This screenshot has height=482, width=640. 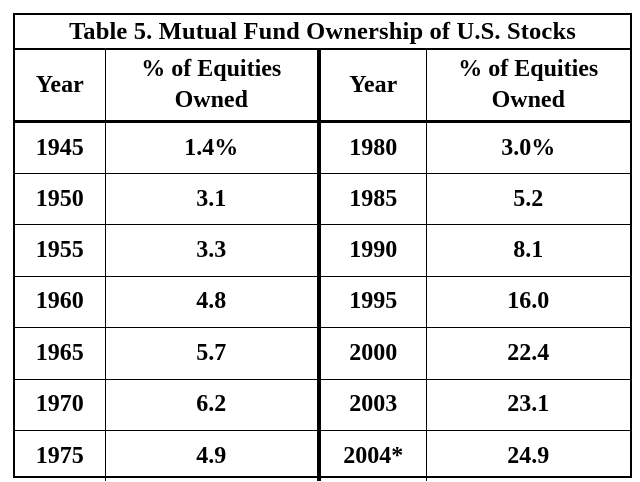 What do you see at coordinates (527, 250) in the screenshot?
I see `pct-right-cell: 8.1` at bounding box center [527, 250].